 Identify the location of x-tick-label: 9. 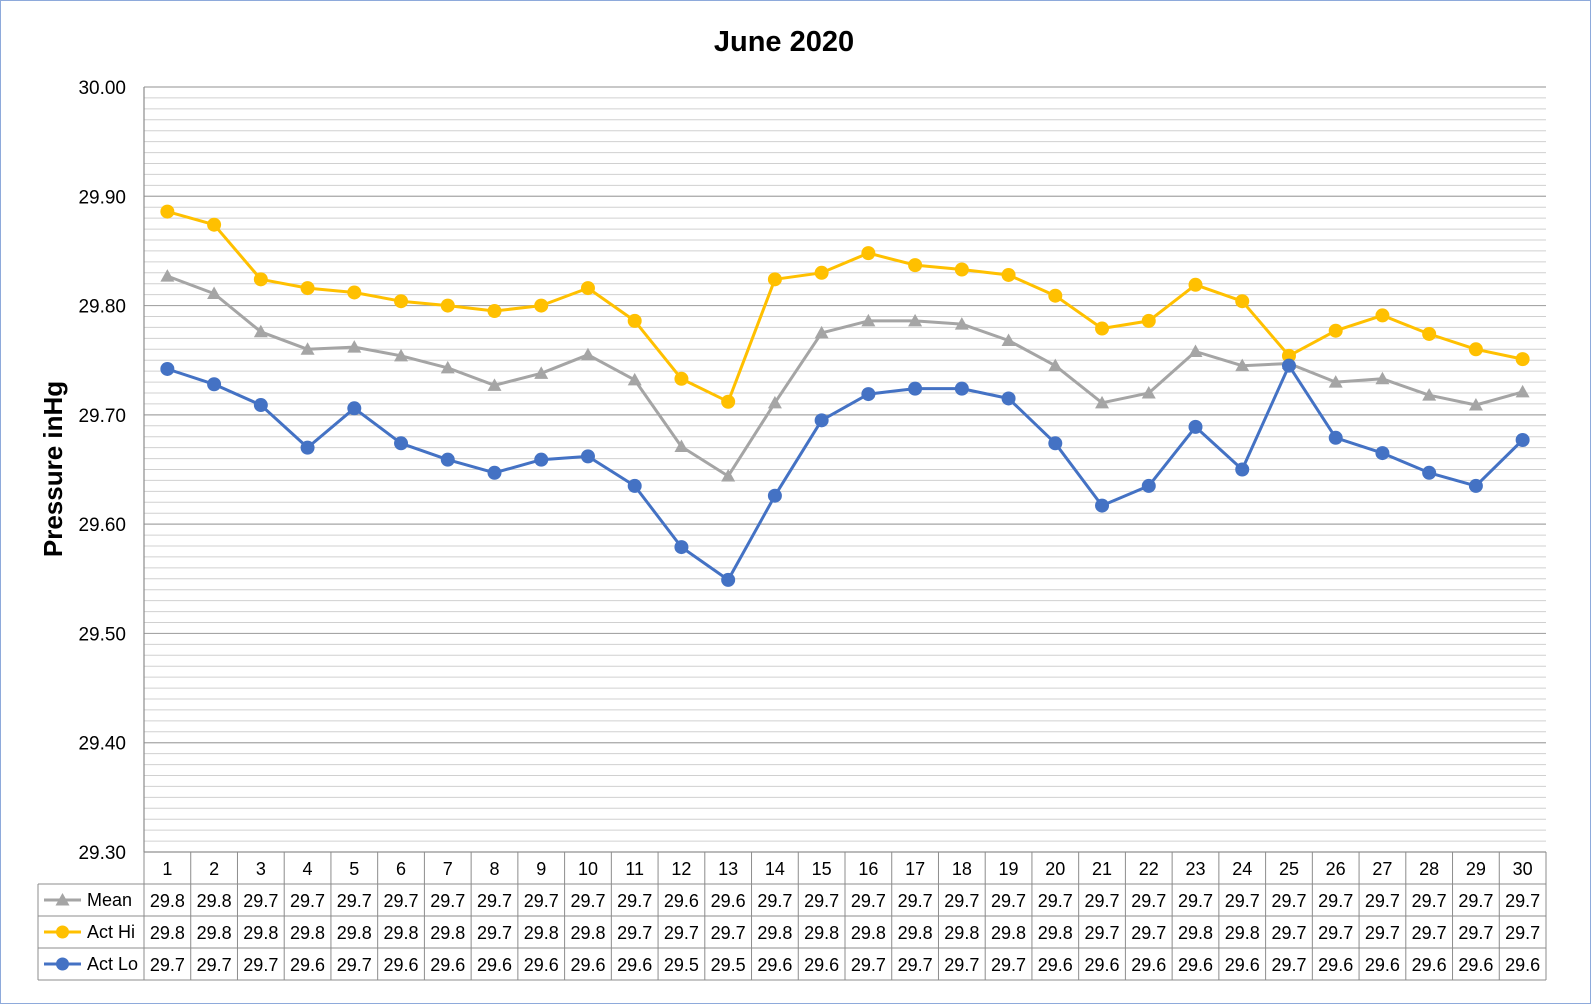
(541, 869).